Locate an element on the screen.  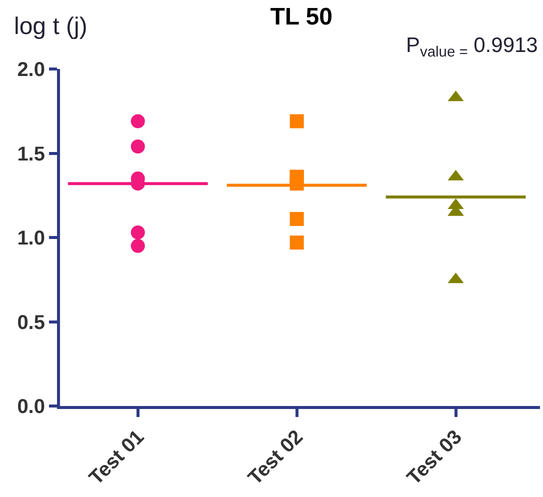
x-tick-label: Test 01 is located at coordinates (116, 458).